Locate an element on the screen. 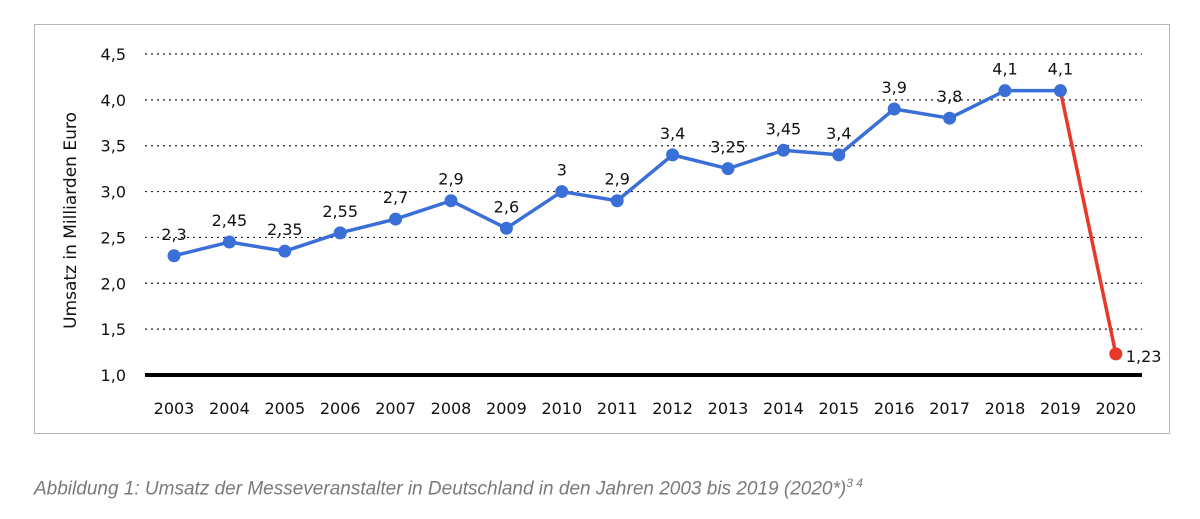 Image resolution: width=1200 pixels, height=519 pixels. x-tick-label: 2019 is located at coordinates (1060, 408).